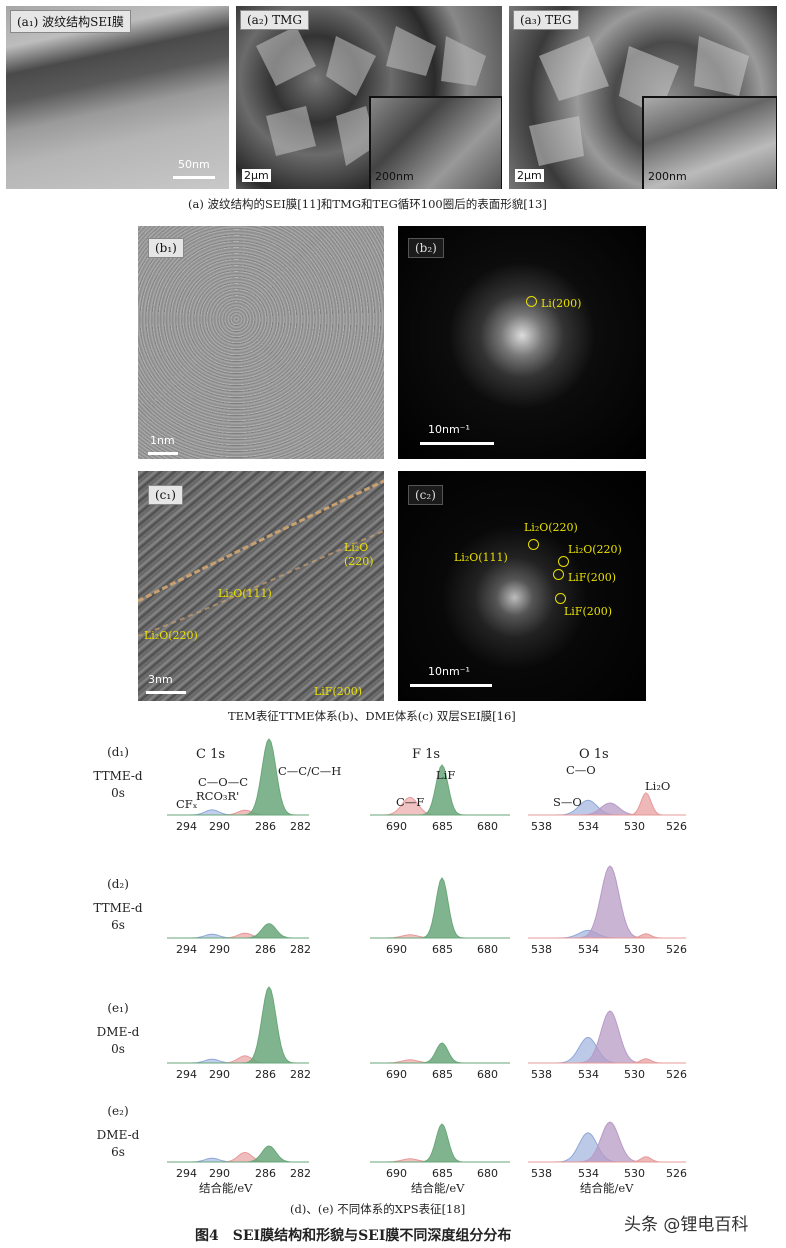 This screenshot has height=1248, width=786. Describe the element at coordinates (194, 164) in the screenshot. I see `scale-label: 50nm` at that location.